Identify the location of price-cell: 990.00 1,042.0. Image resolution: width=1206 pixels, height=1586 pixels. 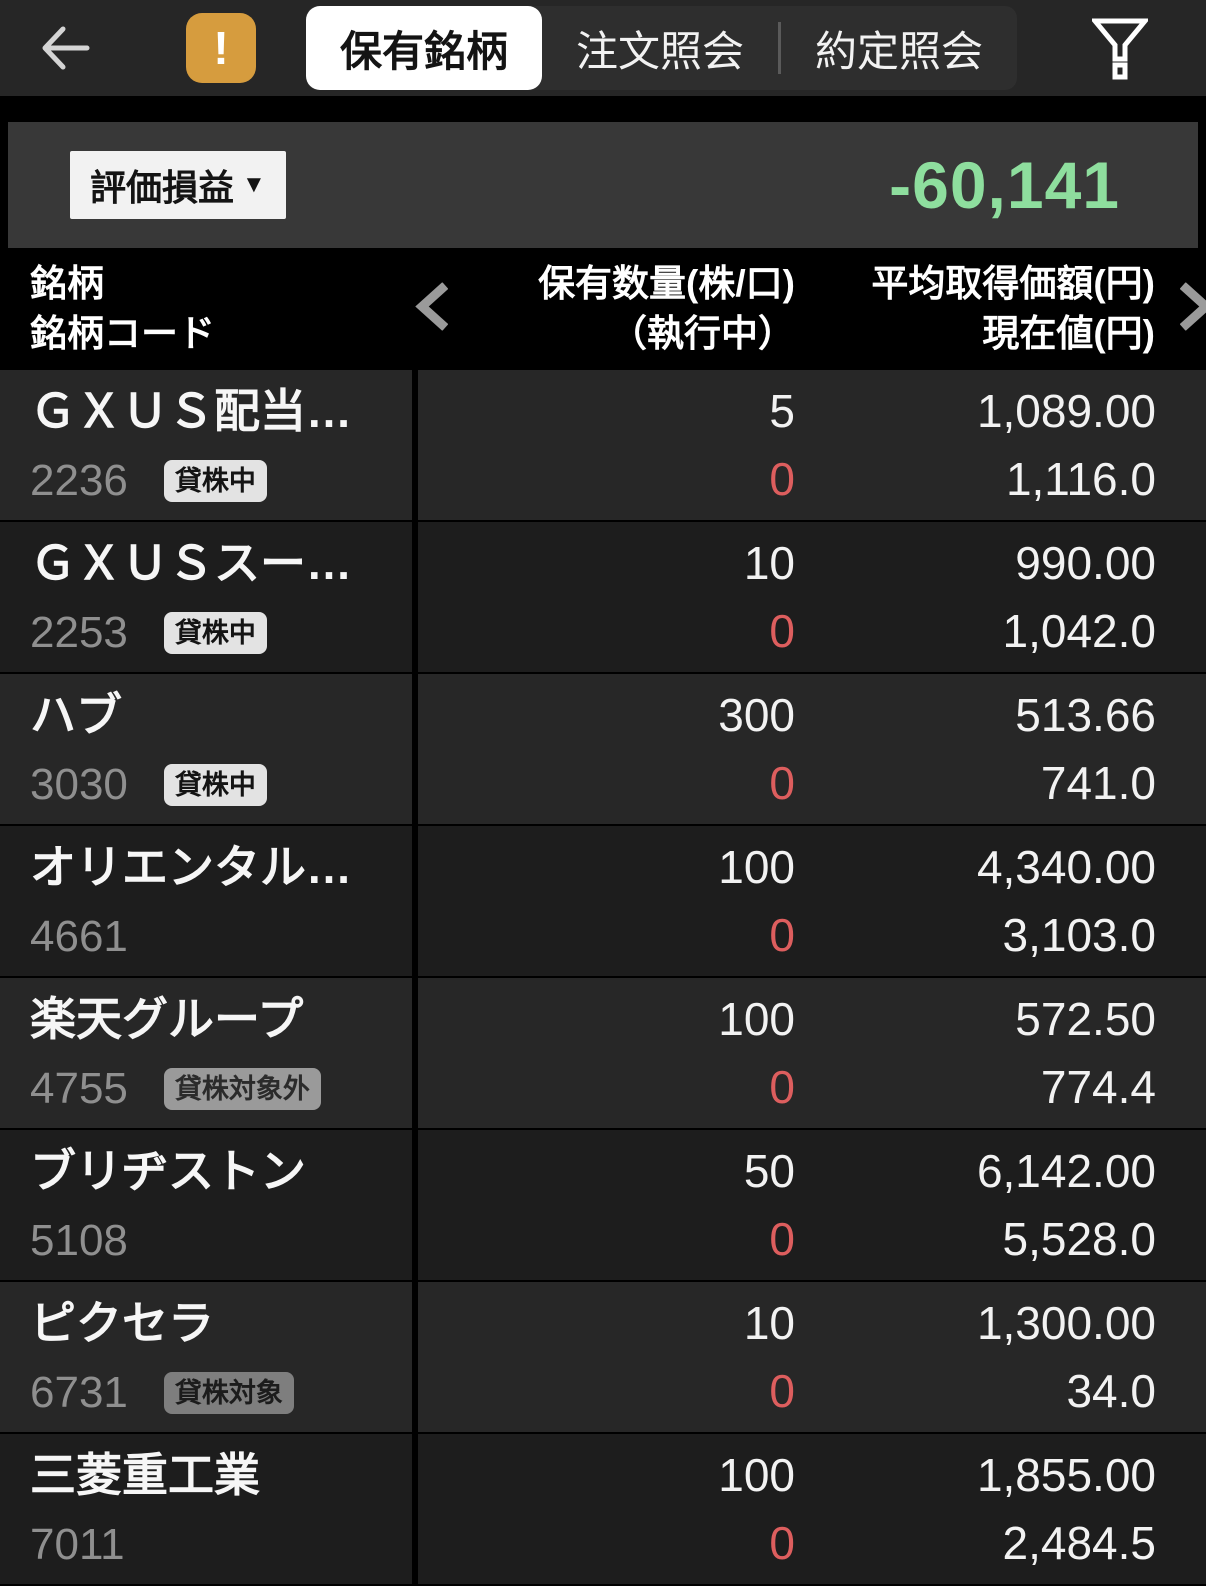
(1000, 597).